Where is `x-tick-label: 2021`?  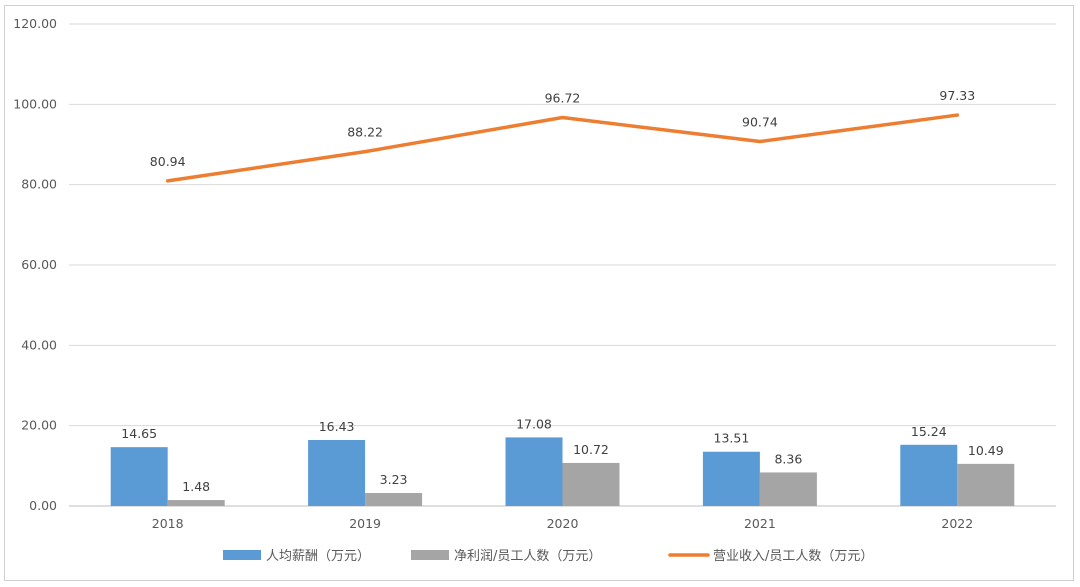 x-tick-label: 2021 is located at coordinates (760, 523).